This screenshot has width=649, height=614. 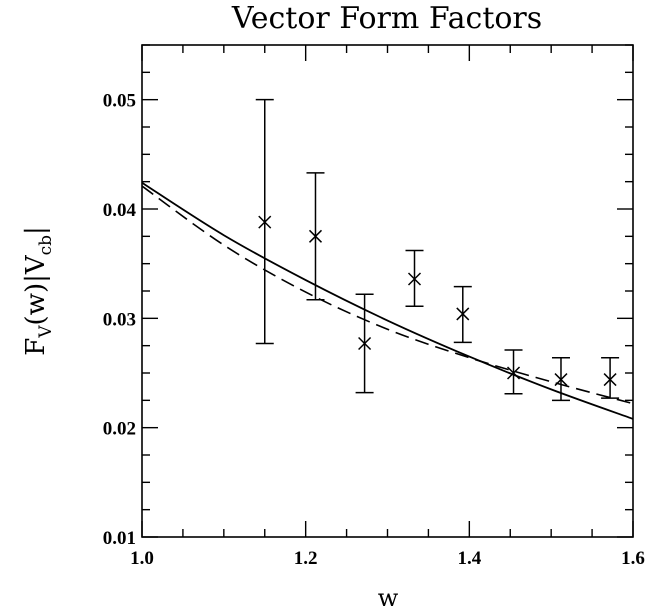 What do you see at coordinates (306, 558) in the screenshot?
I see `x-tick-label: 1.2` at bounding box center [306, 558].